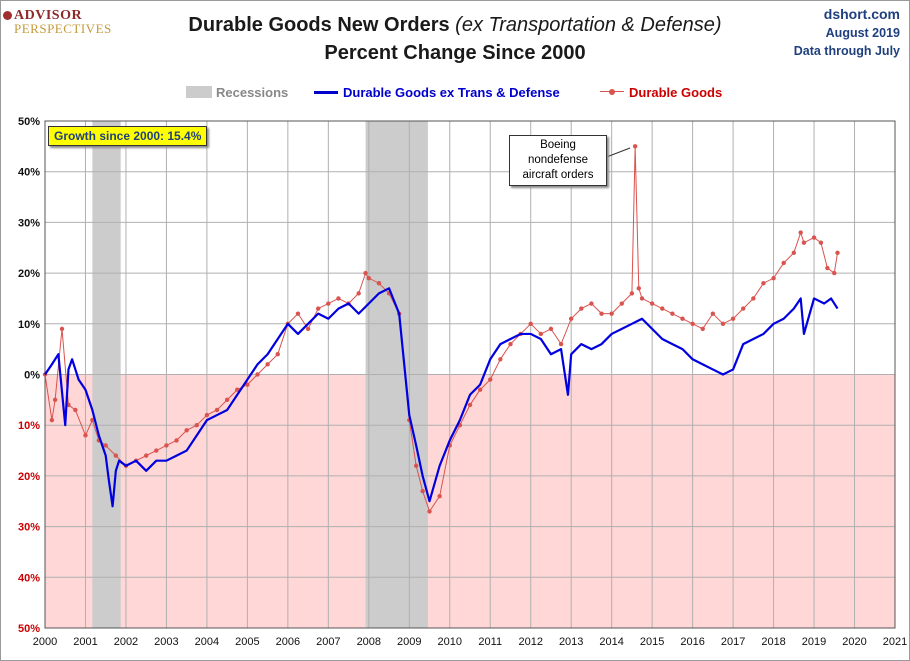 This screenshot has height=661, width=910. Describe the element at coordinates (207, 642) in the screenshot. I see `x-tick-label: 2004` at that location.